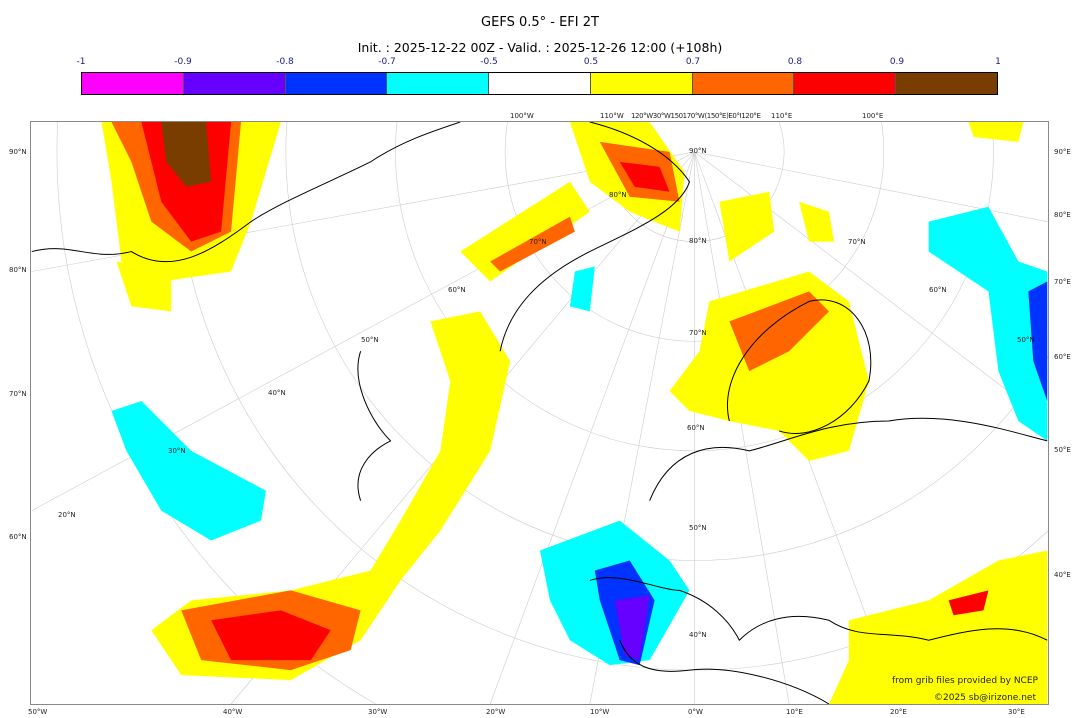  What do you see at coordinates (897, 62) in the screenshot?
I see `colorbar-tick: 0.9` at bounding box center [897, 62].